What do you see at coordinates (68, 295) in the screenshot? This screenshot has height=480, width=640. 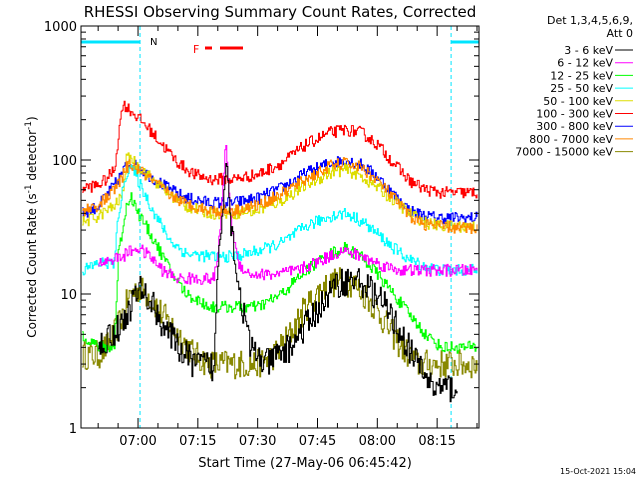 I see `y-tick-label-1: 10` at bounding box center [68, 295].